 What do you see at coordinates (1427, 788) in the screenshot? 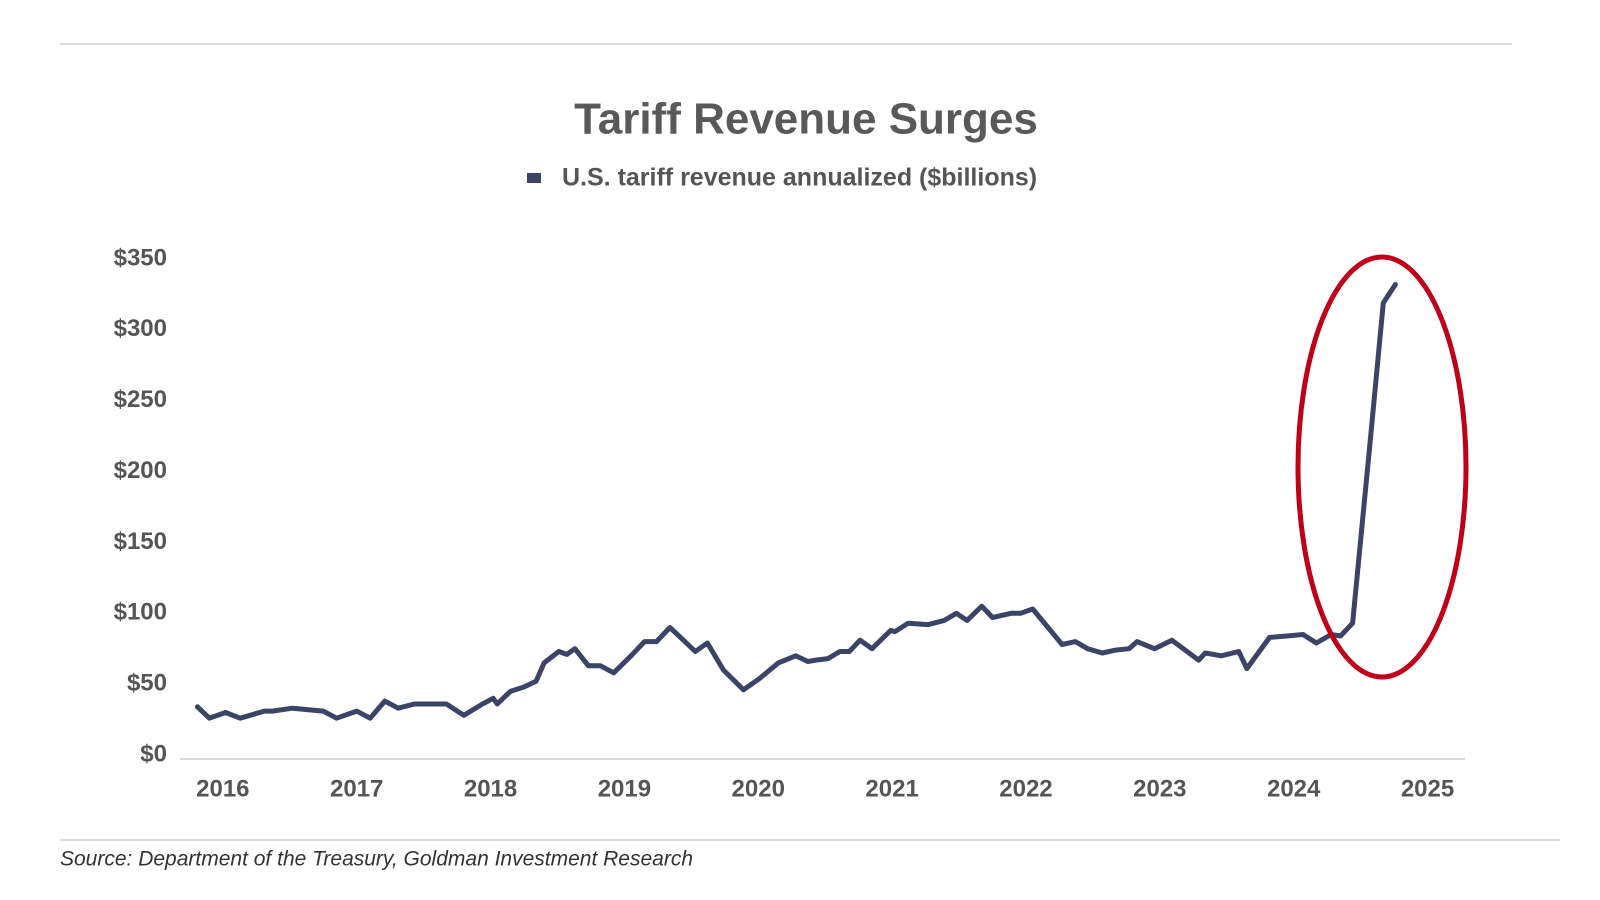
I see `x-tick-label: 2025` at bounding box center [1427, 788].